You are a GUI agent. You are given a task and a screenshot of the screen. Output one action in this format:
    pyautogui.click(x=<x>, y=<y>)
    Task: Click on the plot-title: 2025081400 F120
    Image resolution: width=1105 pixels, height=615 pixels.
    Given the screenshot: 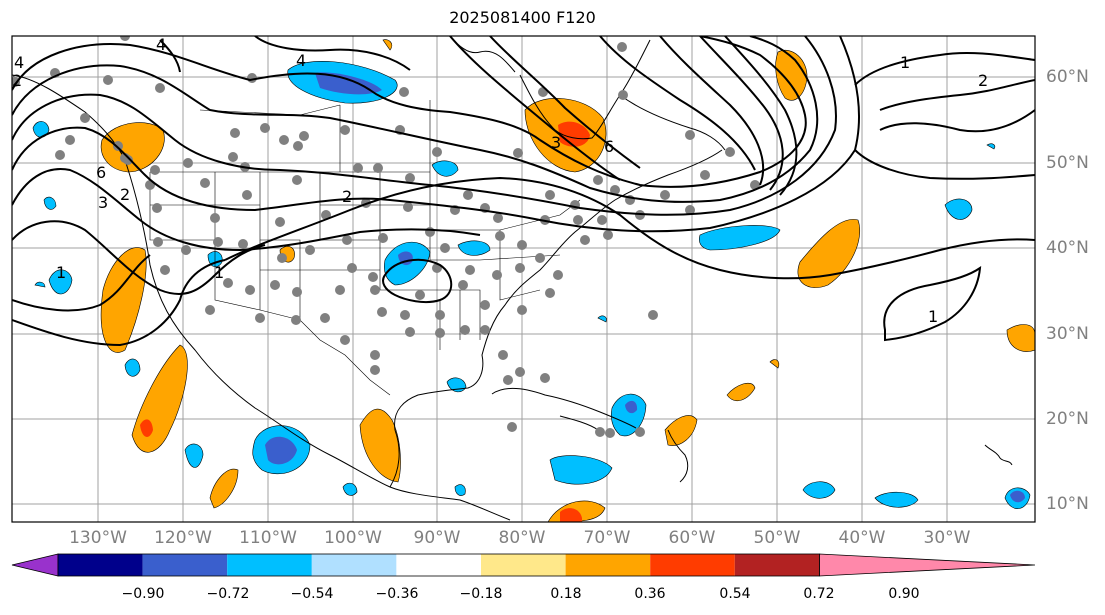 What is the action you would take?
    pyautogui.click(x=522, y=17)
    